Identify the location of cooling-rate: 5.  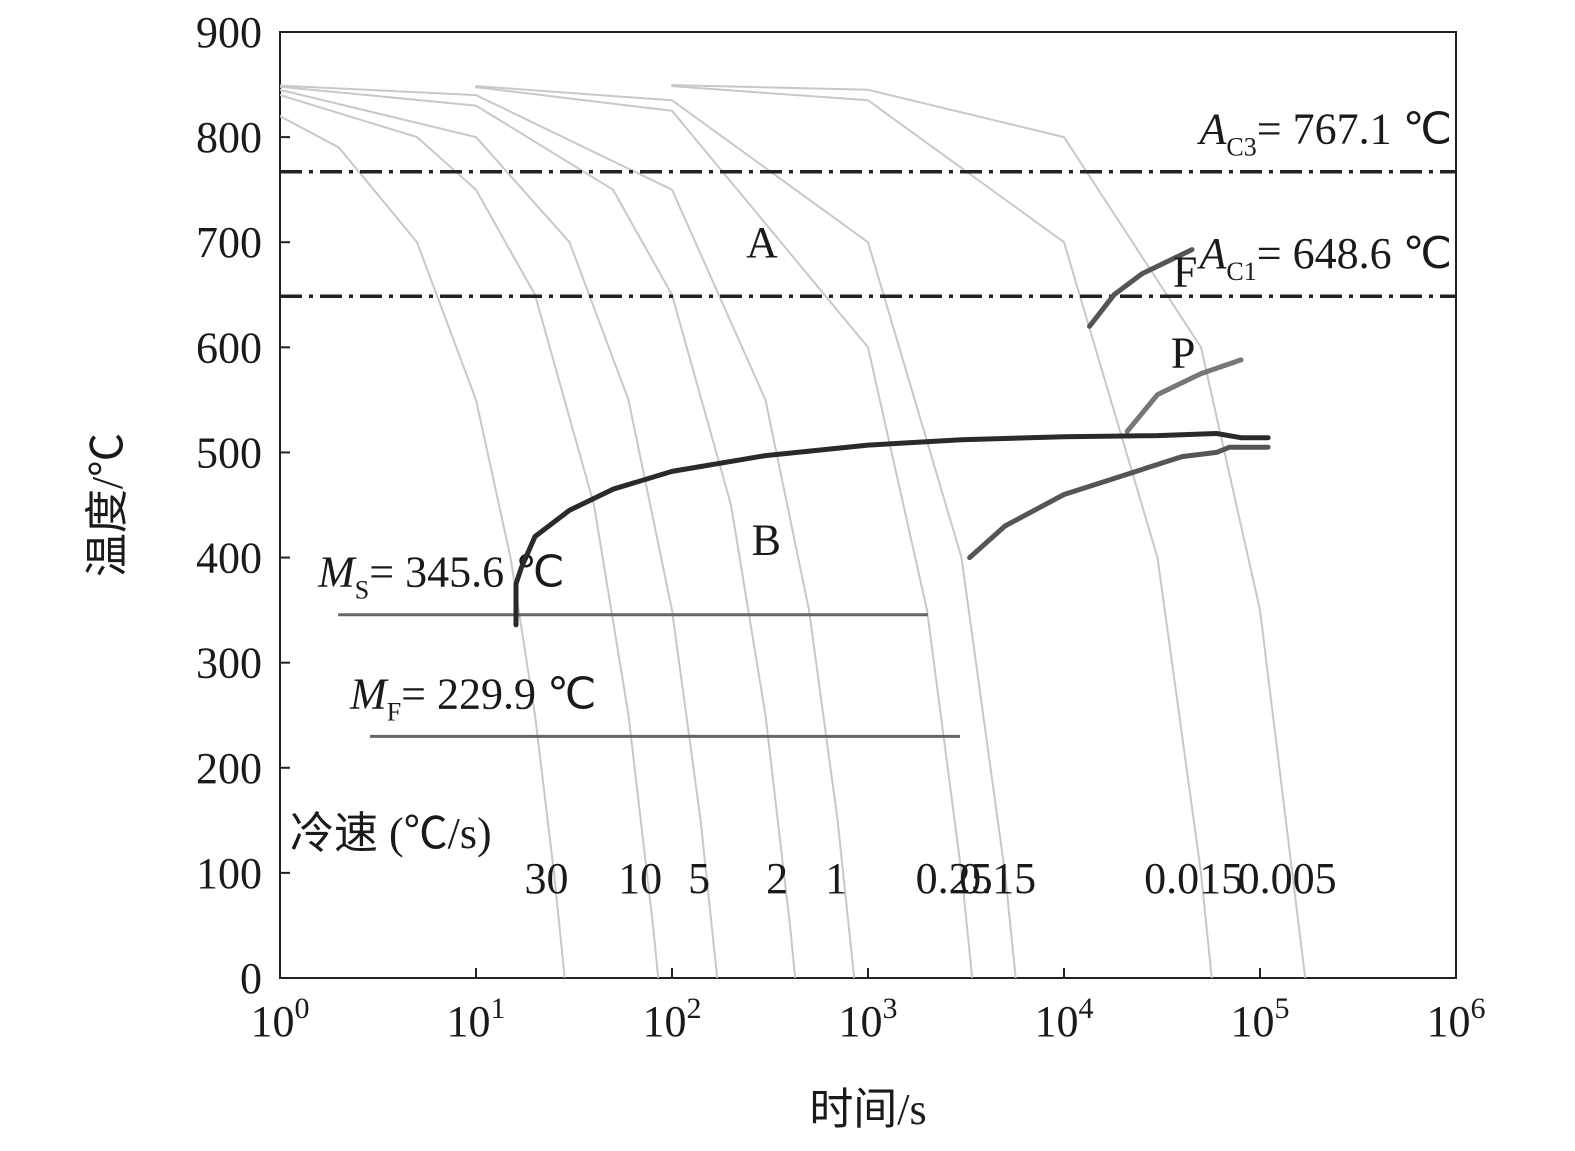
(699, 878).